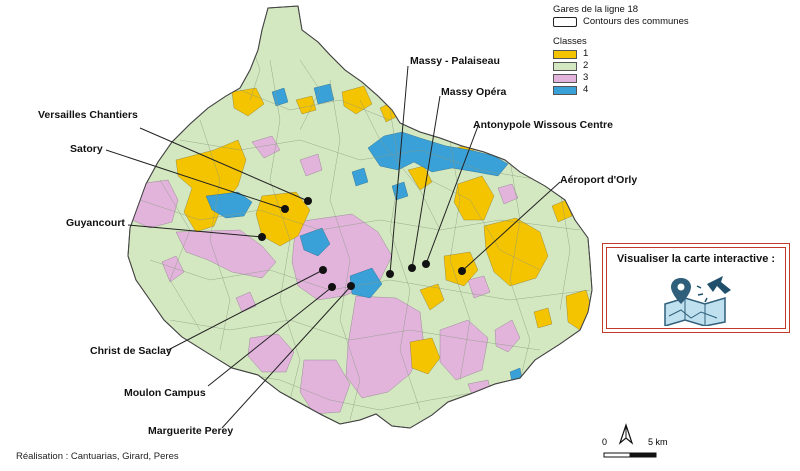  What do you see at coordinates (426, 264) in the screenshot?
I see `station-point-antonypole` at bounding box center [426, 264].